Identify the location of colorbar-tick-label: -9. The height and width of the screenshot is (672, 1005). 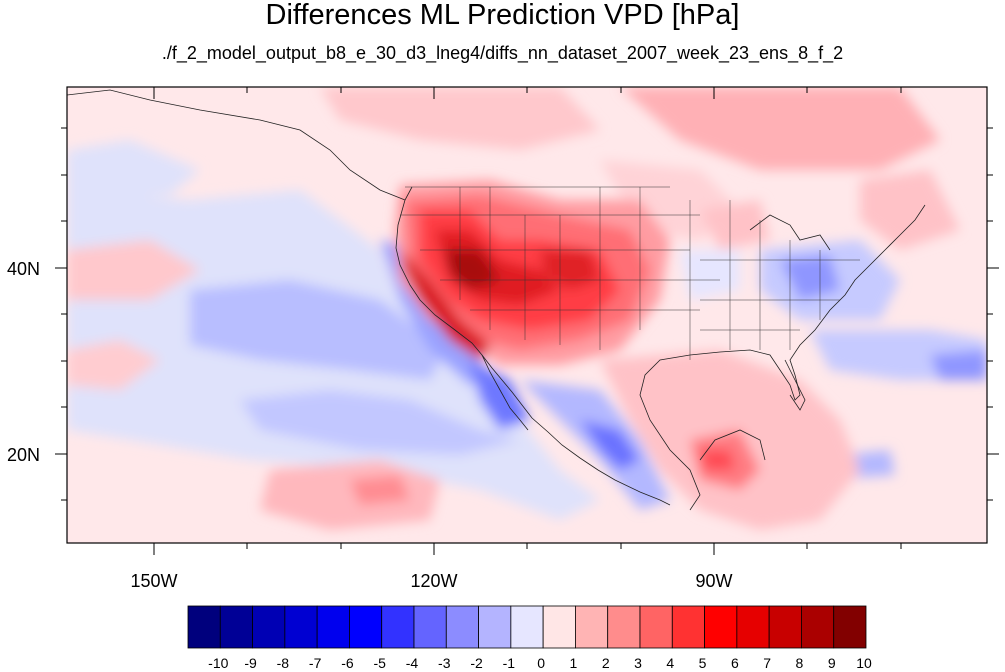
(250, 663).